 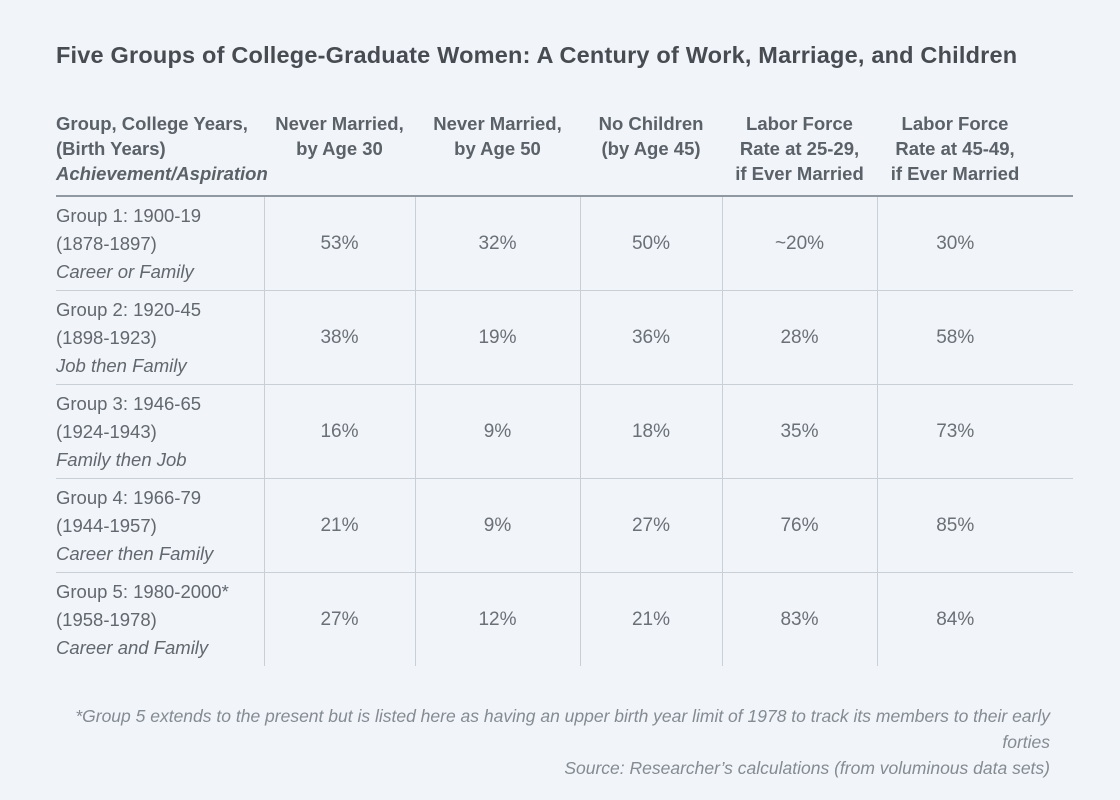 I want to click on row-label-lines: Group 2: 1920-45 (1898-1923), so click(x=129, y=323).